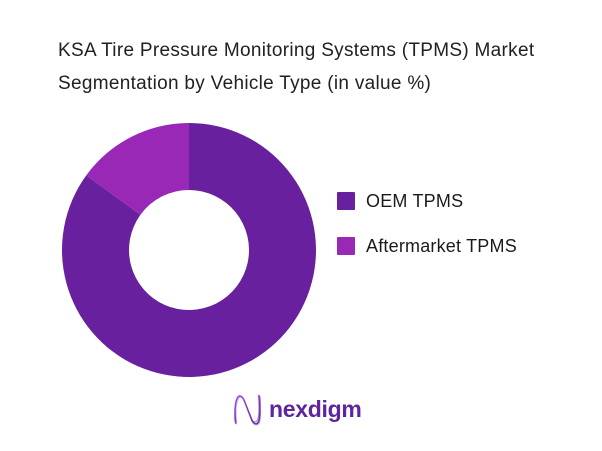 This screenshot has width=602, height=451. Describe the element at coordinates (346, 246) in the screenshot. I see `legend-swatch-aftermarket-icon` at that location.